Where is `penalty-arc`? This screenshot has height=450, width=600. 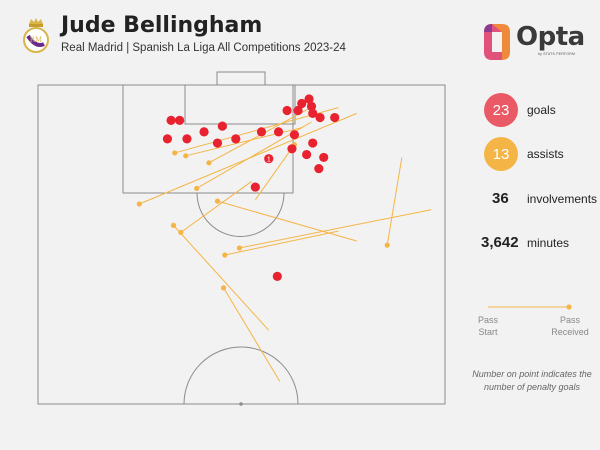 penalty-arc is located at coordinates (240, 214).